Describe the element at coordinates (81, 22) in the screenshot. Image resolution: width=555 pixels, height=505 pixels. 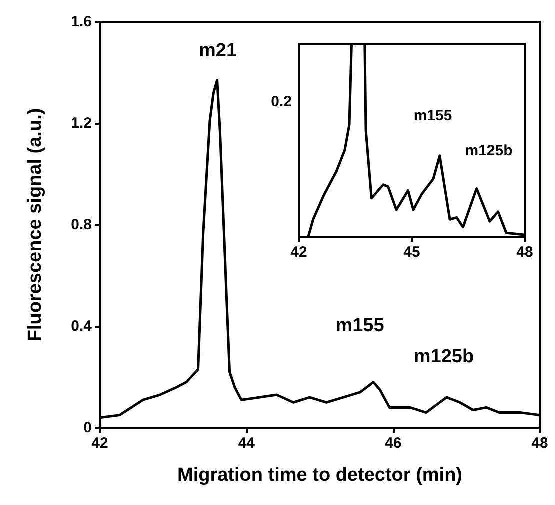
I see `y-tick-label: 1.6` at that location.